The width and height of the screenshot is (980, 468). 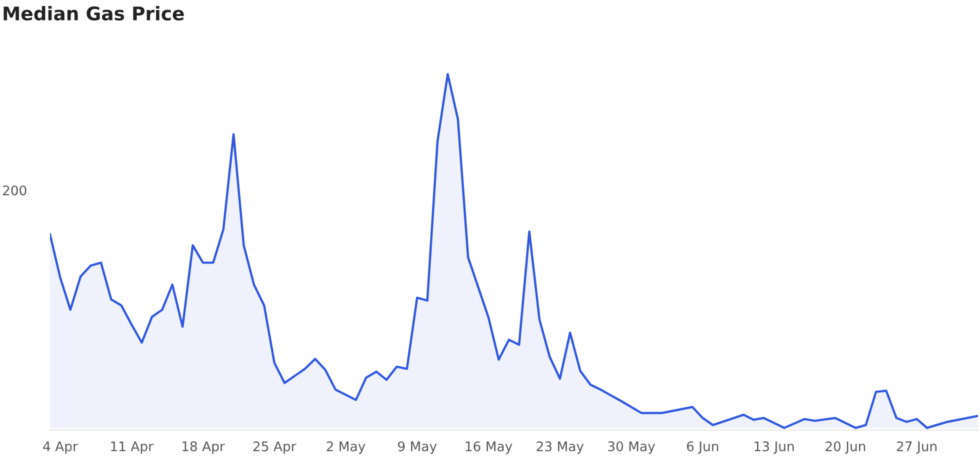 What do you see at coordinates (14, 190) in the screenshot?
I see `text: 200` at bounding box center [14, 190].